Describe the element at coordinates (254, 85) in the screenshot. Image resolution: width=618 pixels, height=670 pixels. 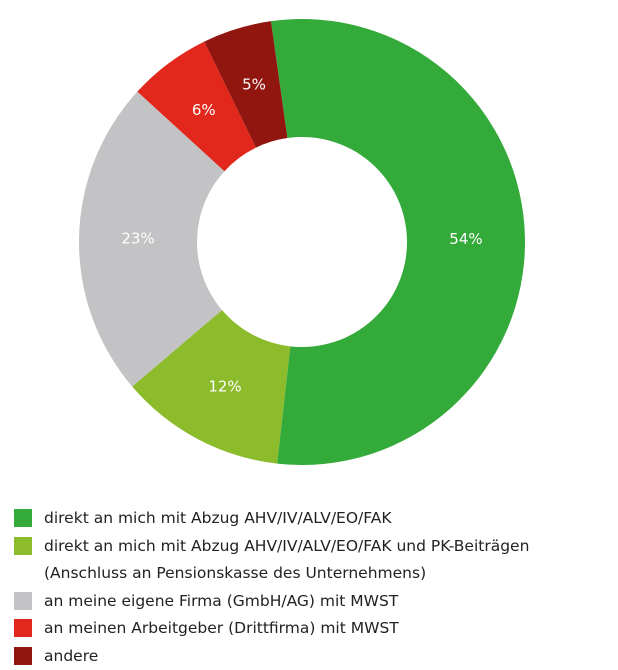
I see `data-label: 5%` at that location.